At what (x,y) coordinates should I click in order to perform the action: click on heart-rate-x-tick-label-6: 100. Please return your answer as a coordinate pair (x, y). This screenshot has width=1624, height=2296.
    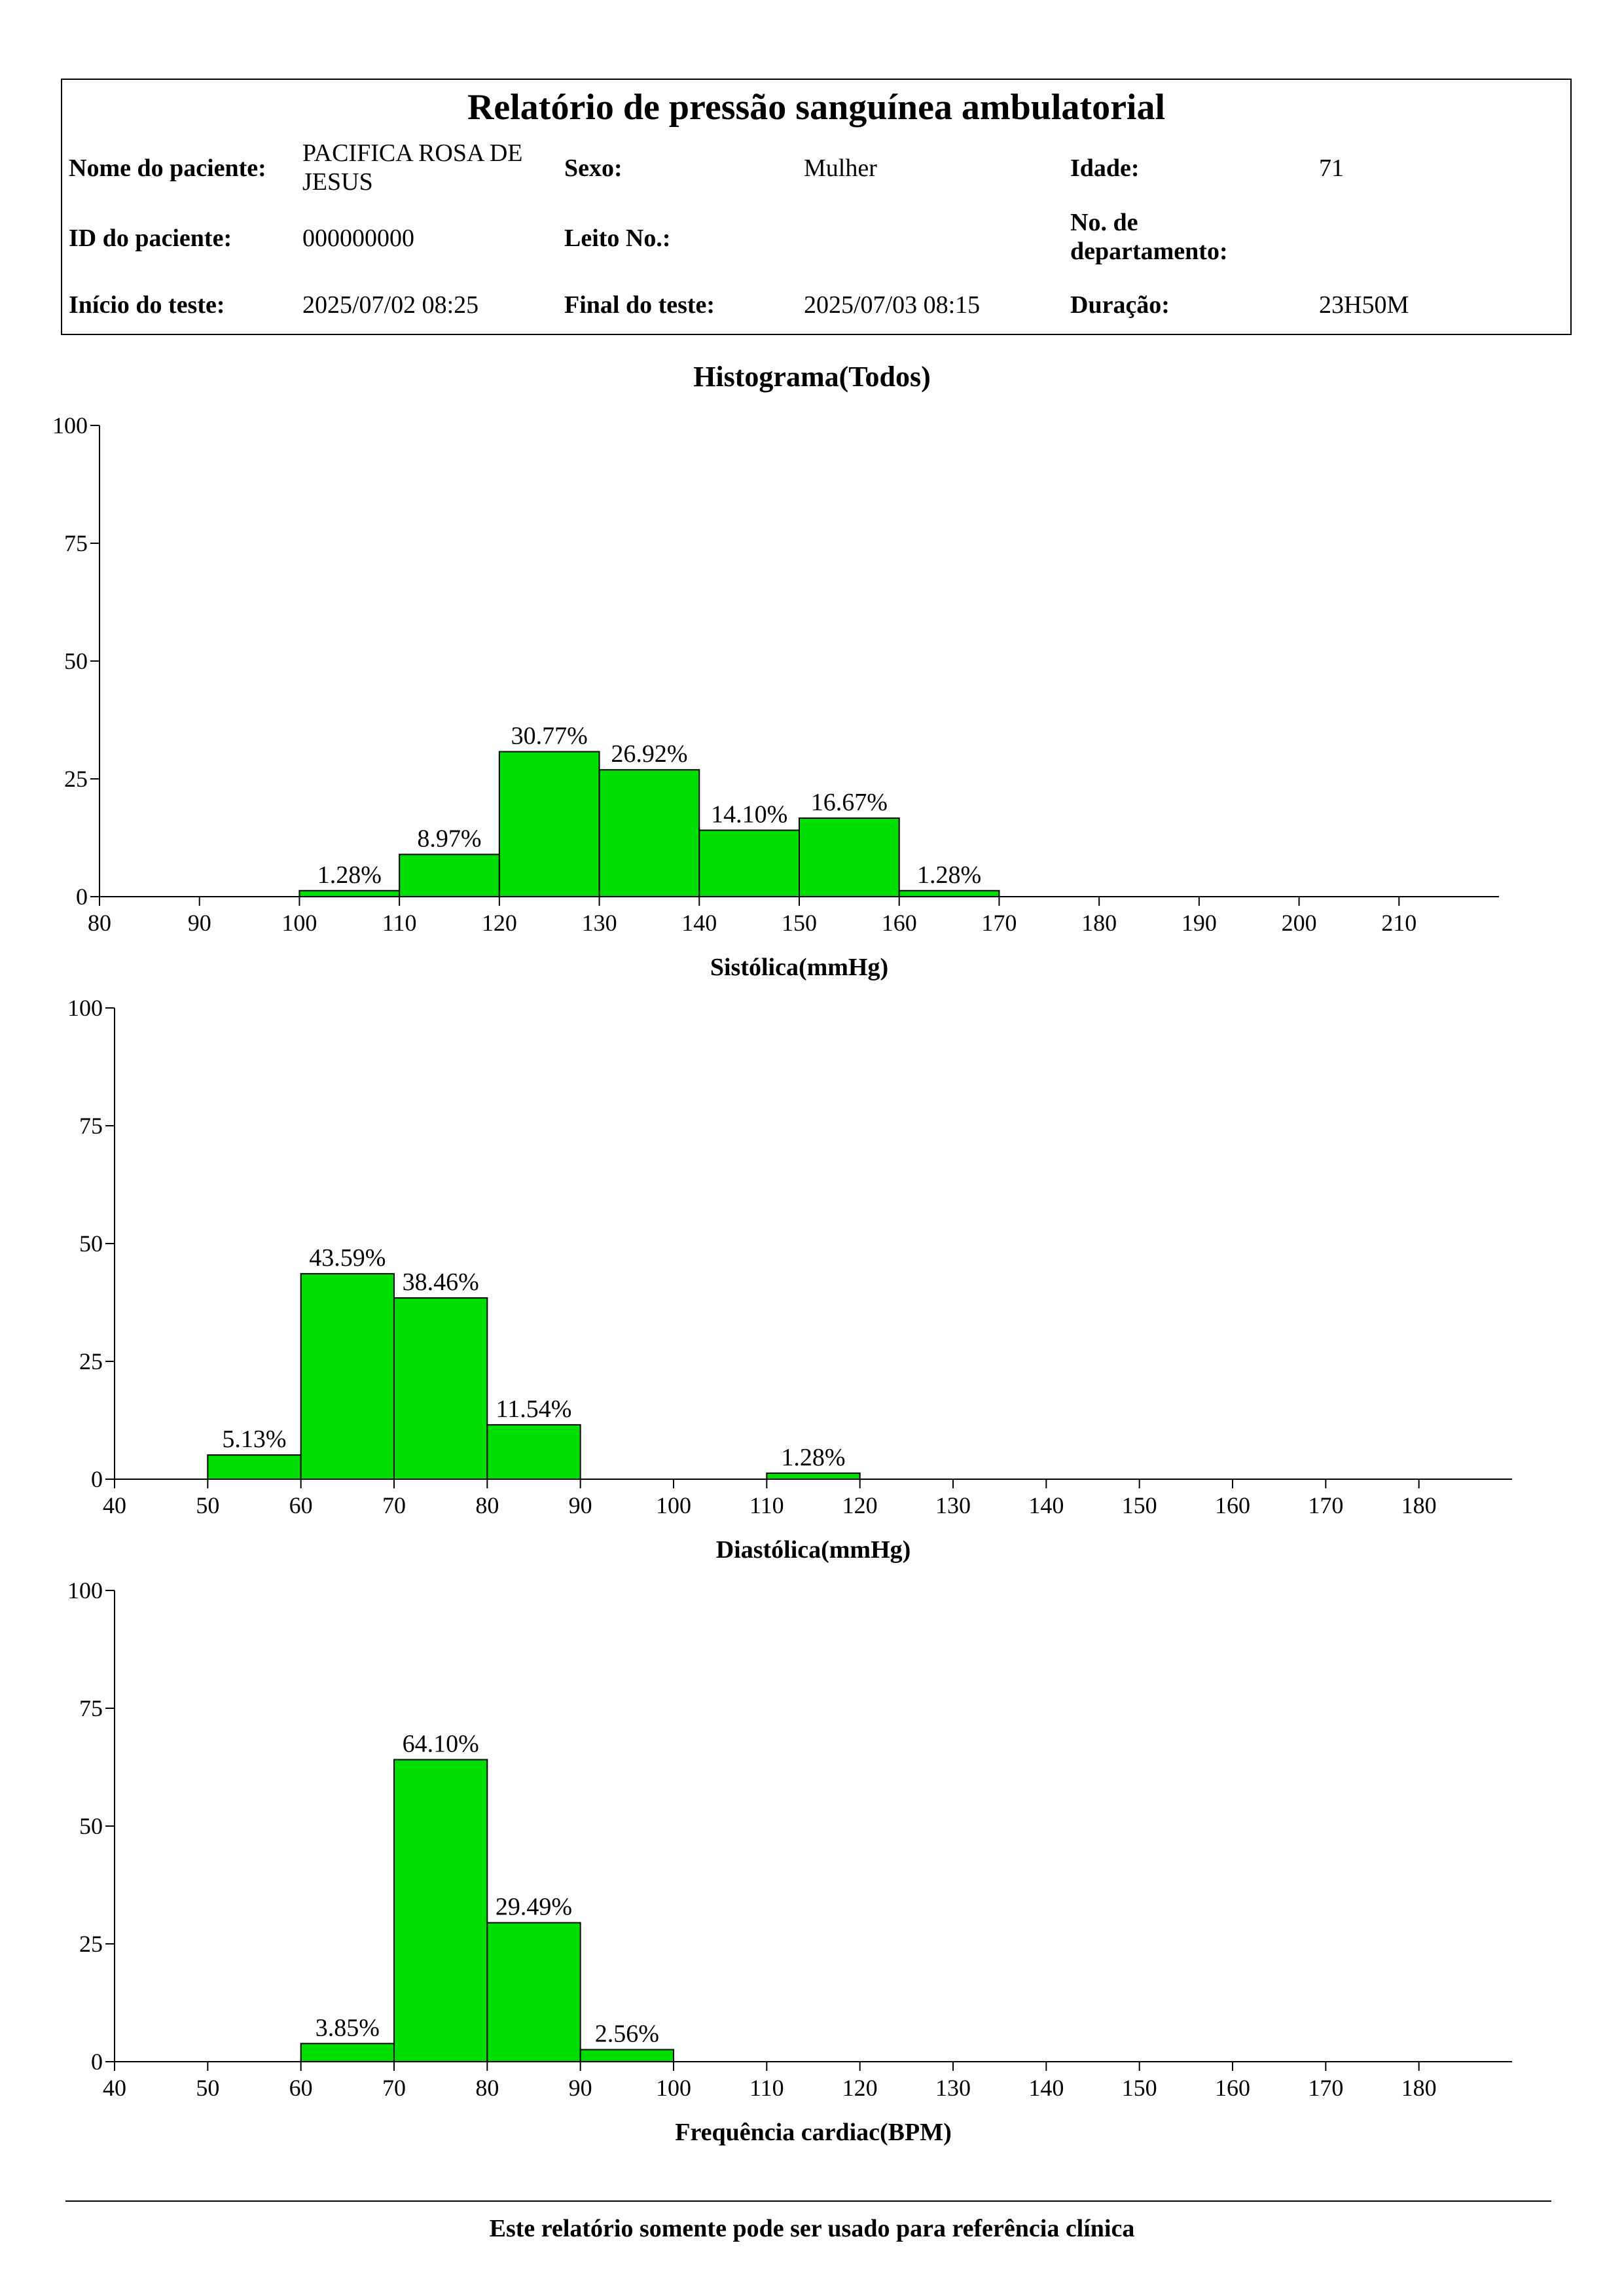
    Looking at the image, I should click on (673, 2088).